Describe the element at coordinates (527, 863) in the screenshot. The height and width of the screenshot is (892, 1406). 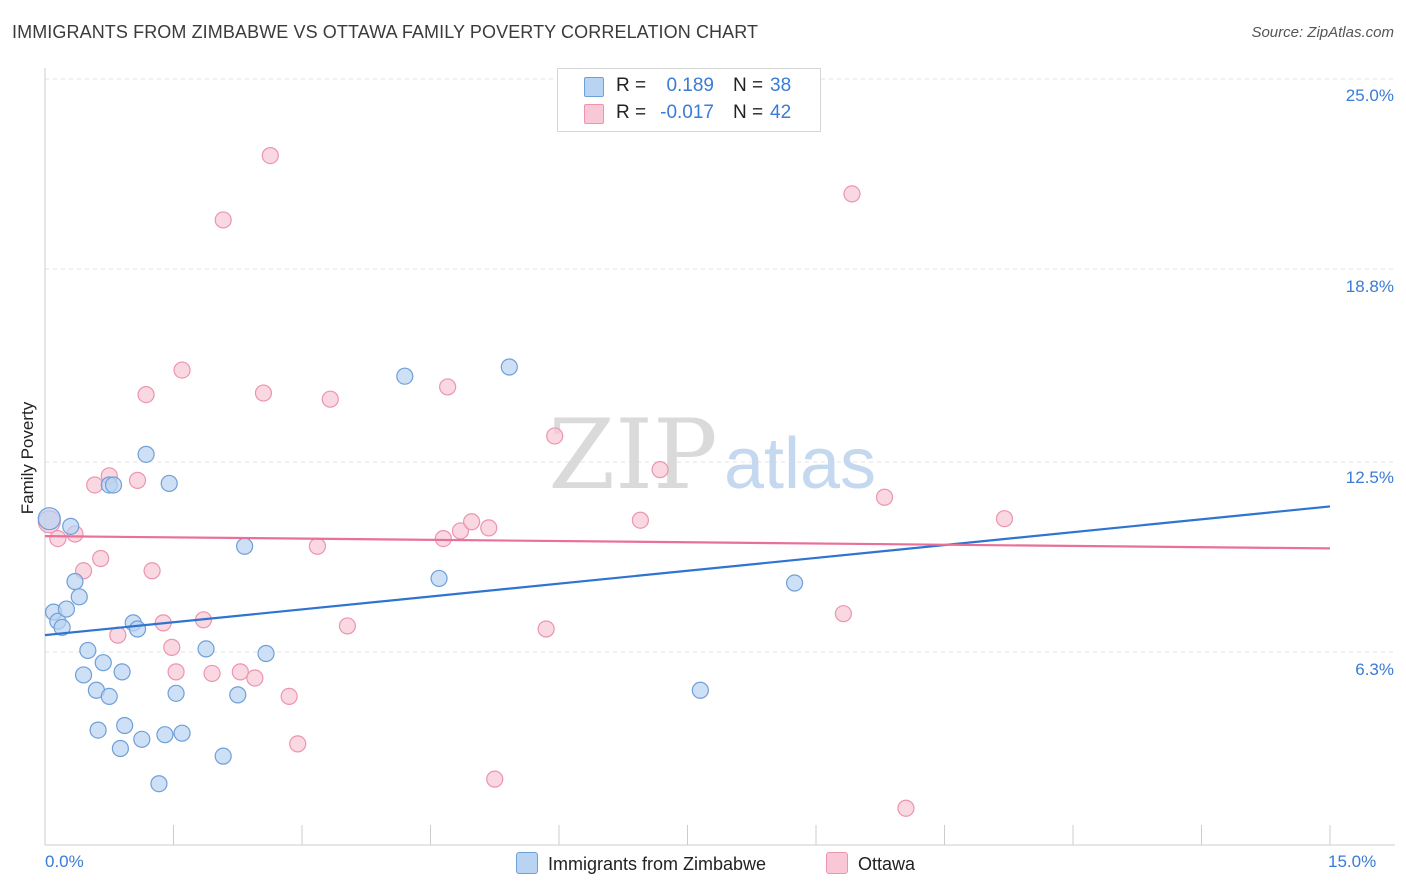
I see `bottom-legend-swatch-blue` at that location.